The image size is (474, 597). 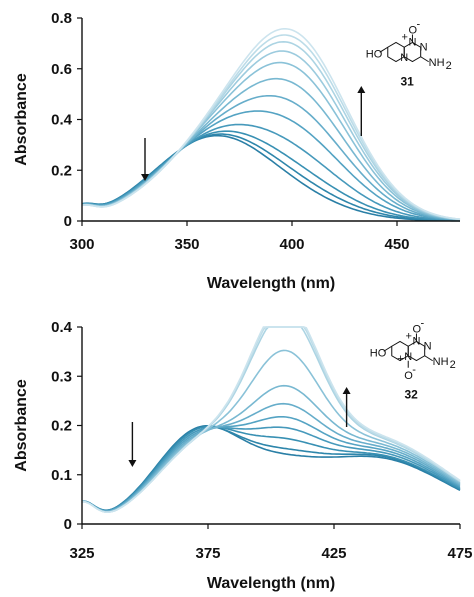 I want to click on x-tick-label: 450, so click(x=396, y=244).